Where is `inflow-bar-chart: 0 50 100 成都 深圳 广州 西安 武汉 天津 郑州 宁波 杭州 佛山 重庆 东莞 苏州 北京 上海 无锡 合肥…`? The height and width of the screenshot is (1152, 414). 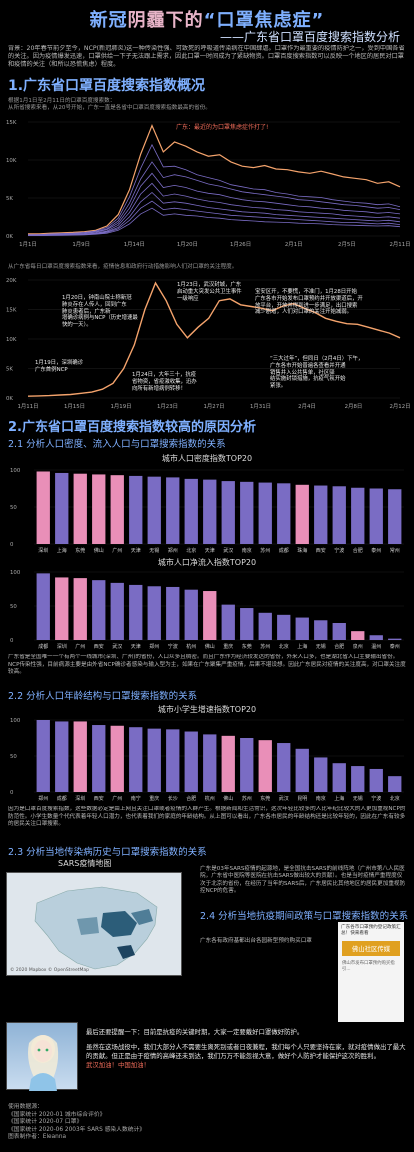 inflow-bar-chart: 0 50 100 成都 深圳 广州 西安 武汉 天津 郑州 宁波 杭州 佛山 重庆 东莞 苏州 北京 上海 无锡 合肥… is located at coordinates (207, 610).